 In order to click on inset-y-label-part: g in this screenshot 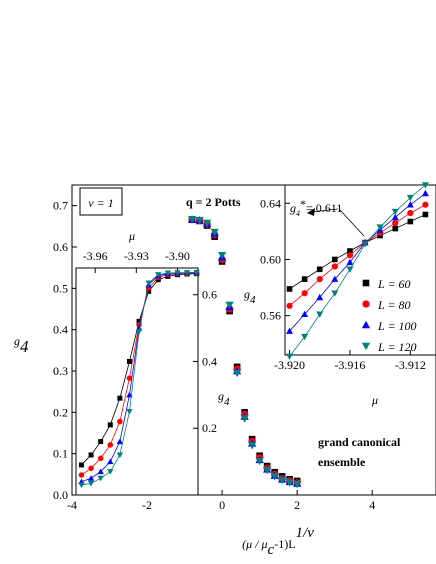, I will do `click(221, 396)`.